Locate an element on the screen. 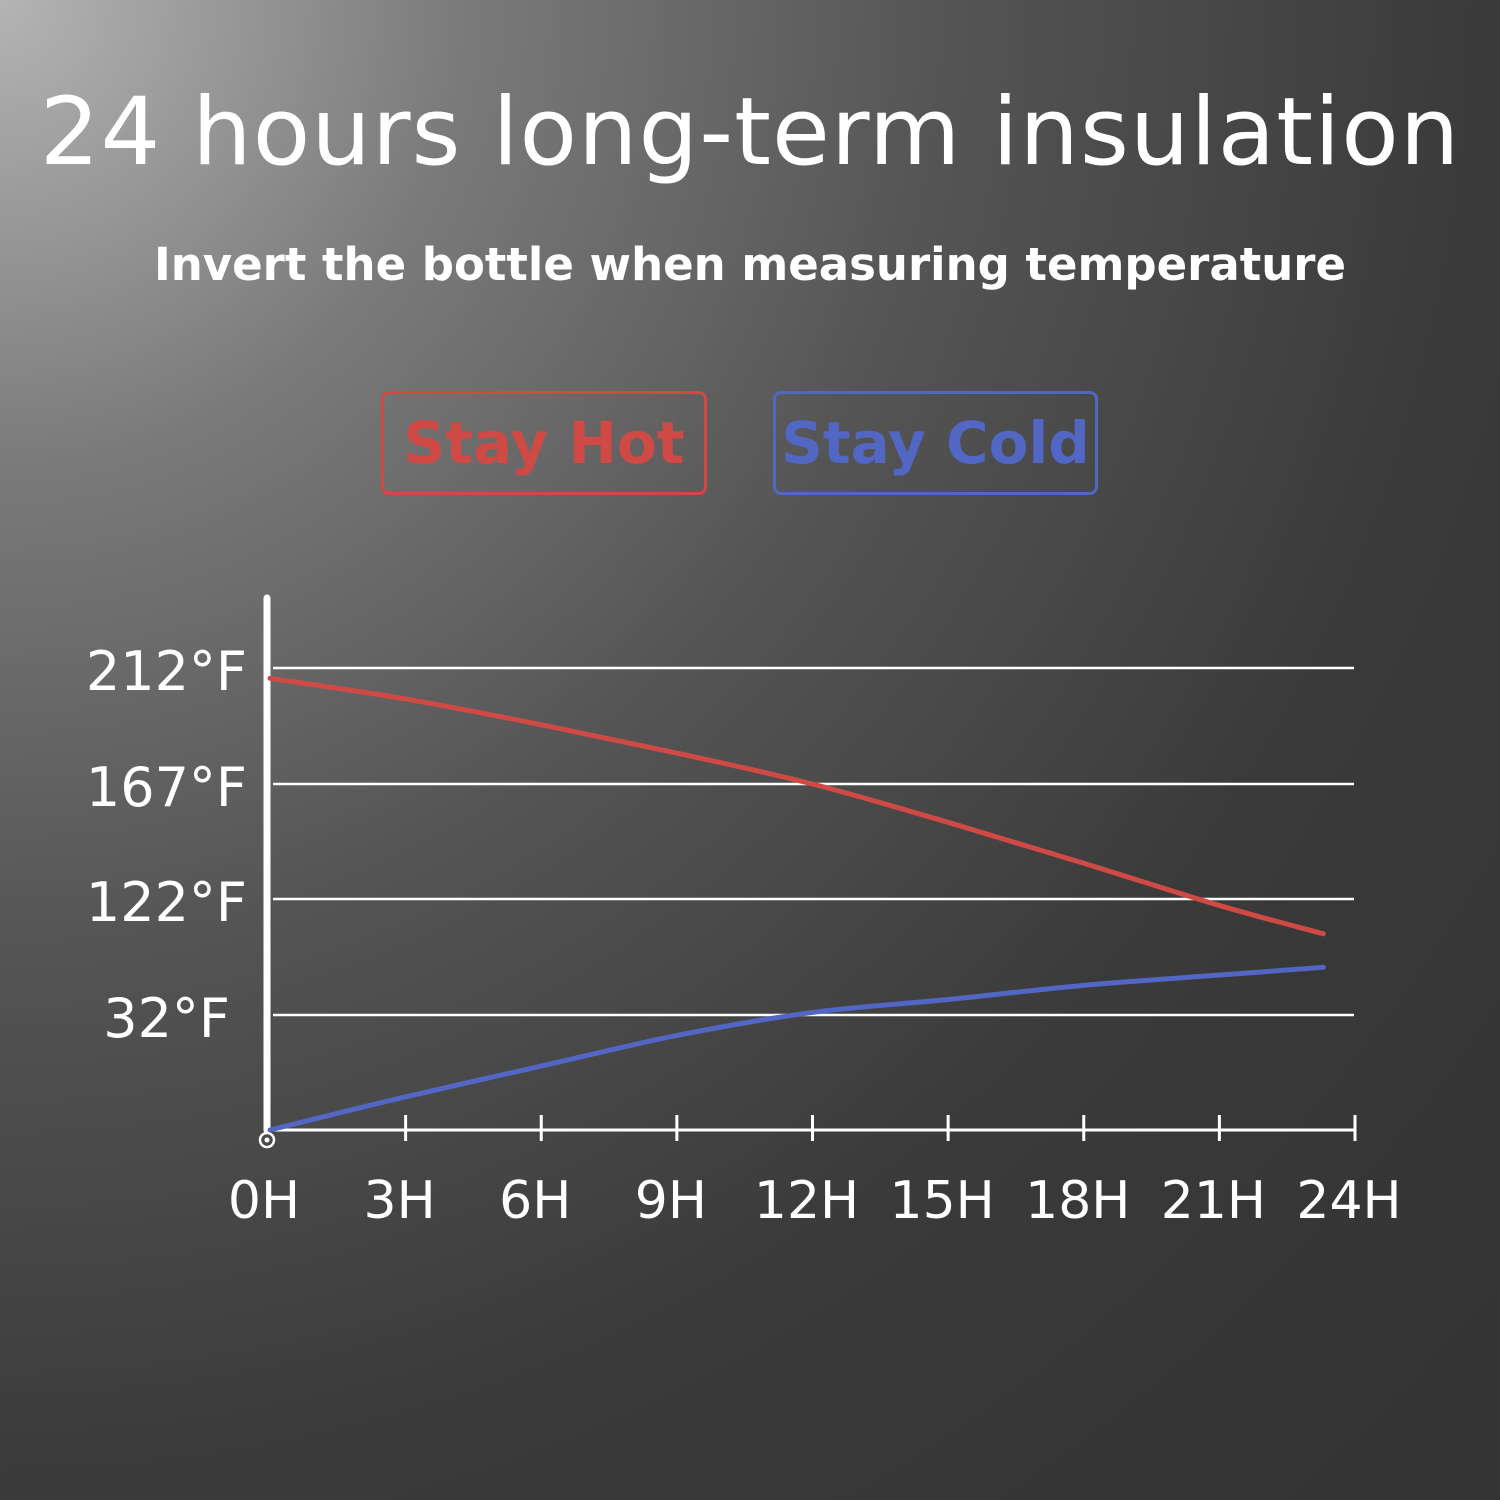  x-tick-label: 6H is located at coordinates (535, 1201).